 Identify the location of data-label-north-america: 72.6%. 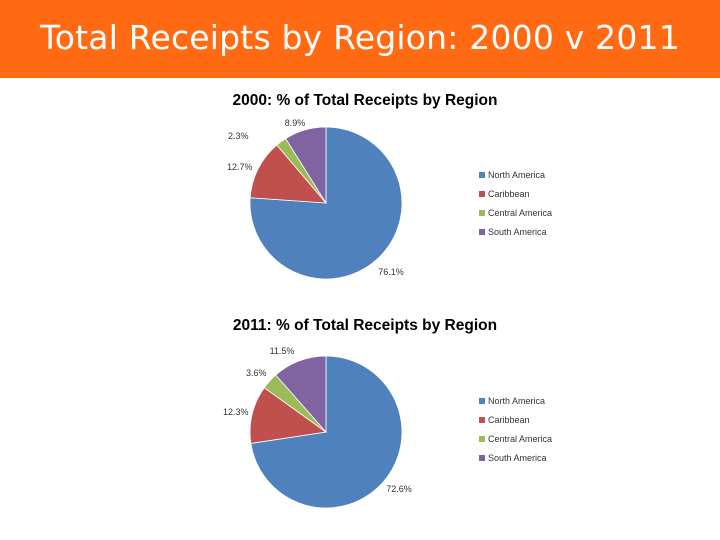
(399, 489).